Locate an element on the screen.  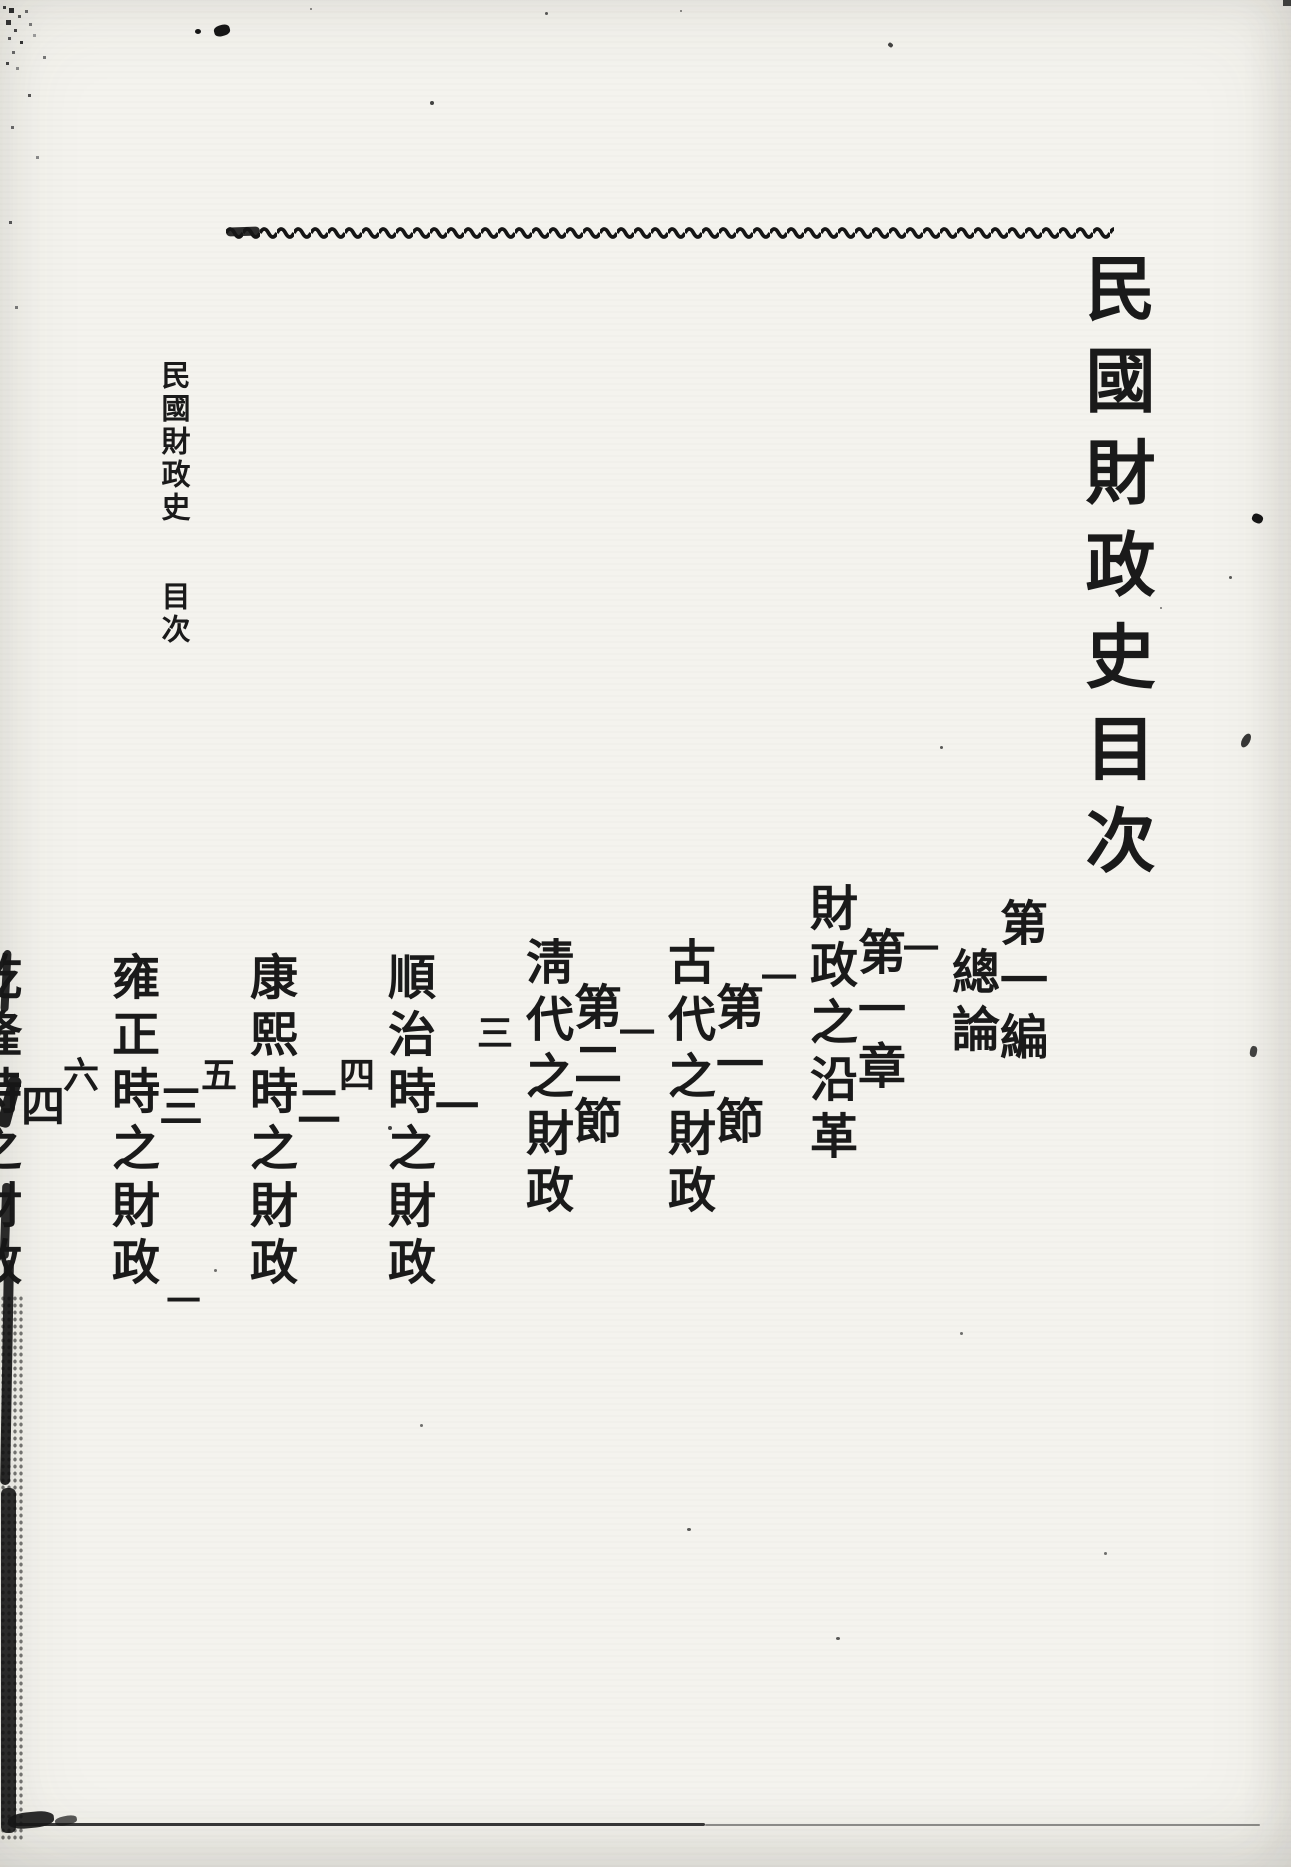
toc-entry: 四 乾隆時之財政 七 is located at coordinates (31, 1043).